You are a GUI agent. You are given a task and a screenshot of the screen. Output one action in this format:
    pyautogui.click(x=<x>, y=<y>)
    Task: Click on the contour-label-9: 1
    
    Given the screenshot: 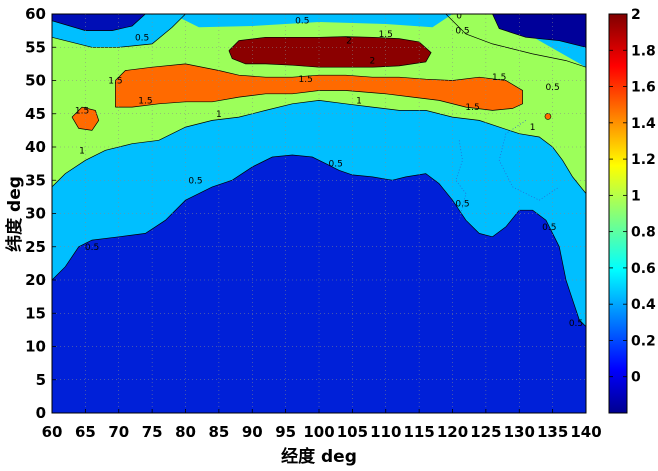 What is the action you would take?
    pyautogui.click(x=533, y=128)
    